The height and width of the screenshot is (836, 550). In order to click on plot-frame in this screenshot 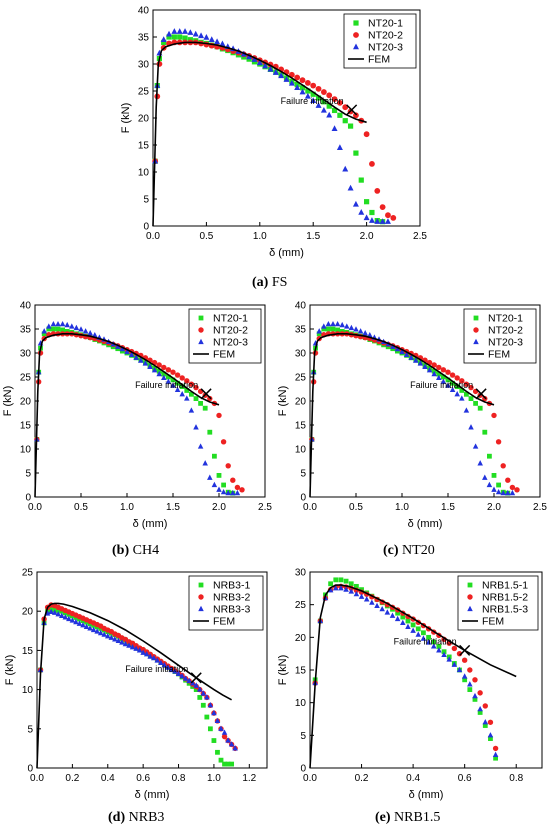, I will do `click(152, 670)`.